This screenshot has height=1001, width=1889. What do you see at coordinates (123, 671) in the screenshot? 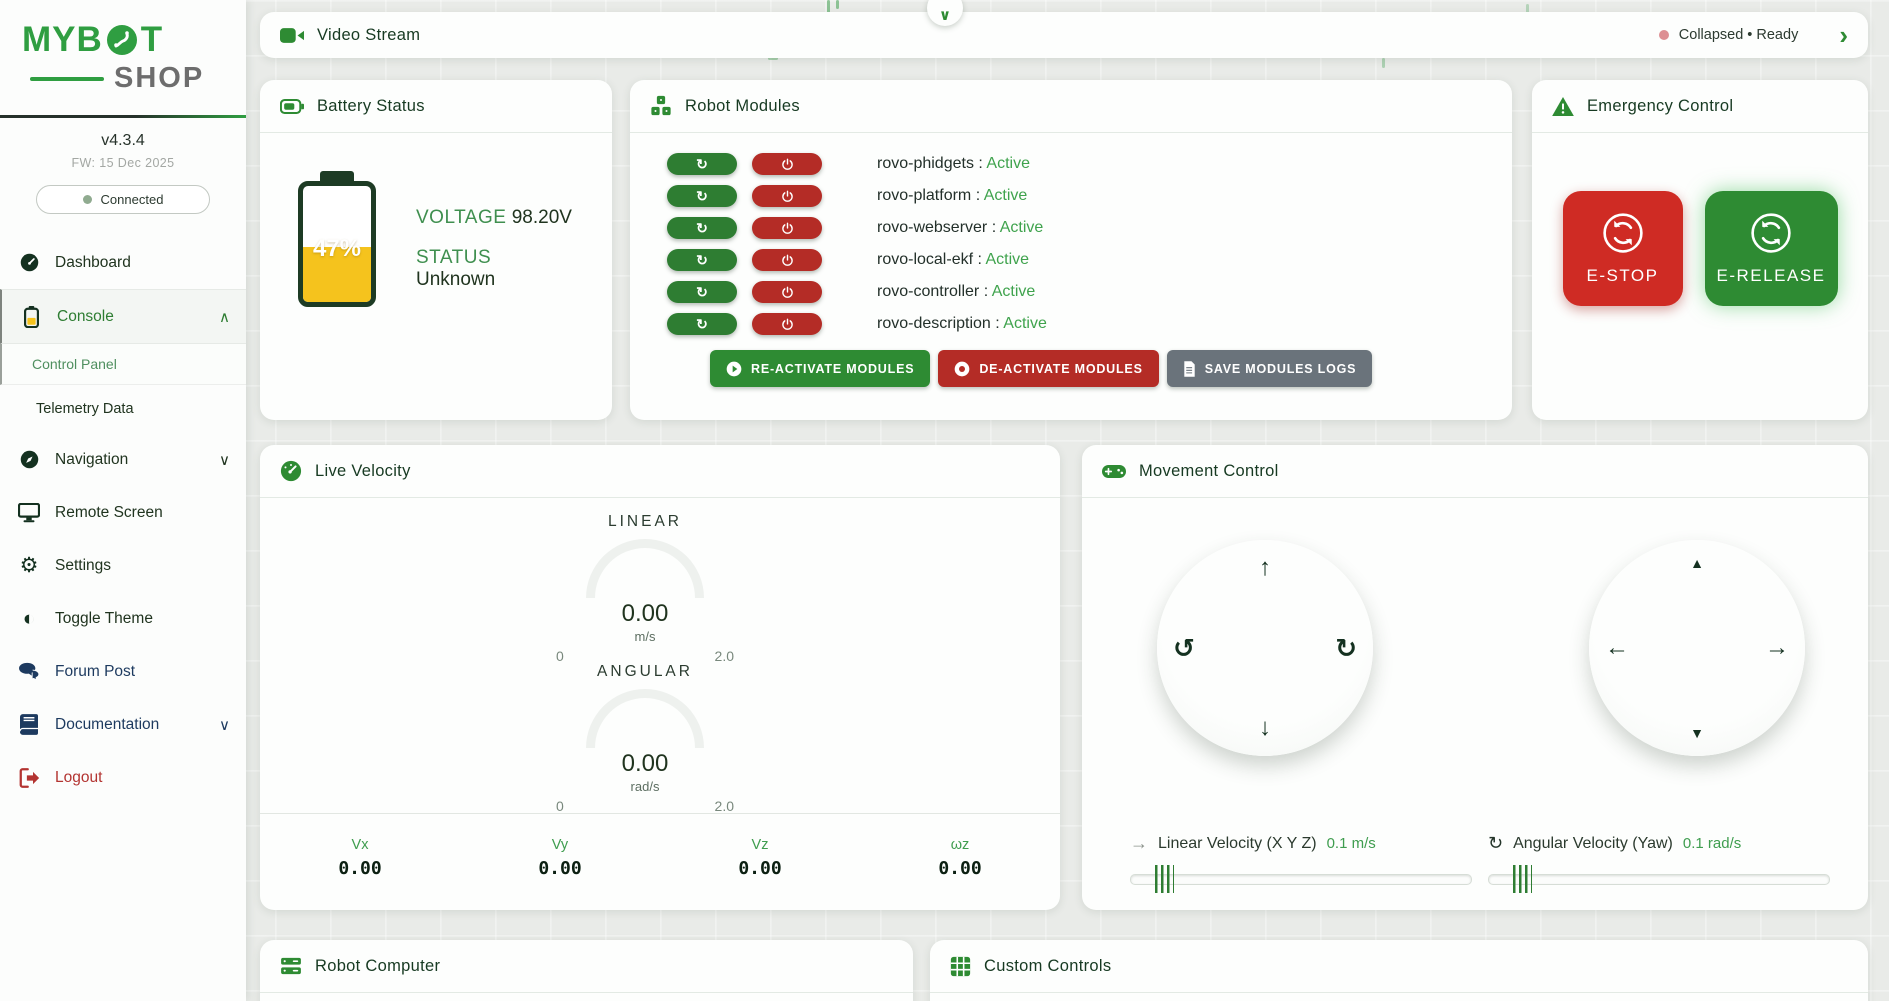
I see `sidebar-item-forum-post: Forum Post` at bounding box center [123, 671].